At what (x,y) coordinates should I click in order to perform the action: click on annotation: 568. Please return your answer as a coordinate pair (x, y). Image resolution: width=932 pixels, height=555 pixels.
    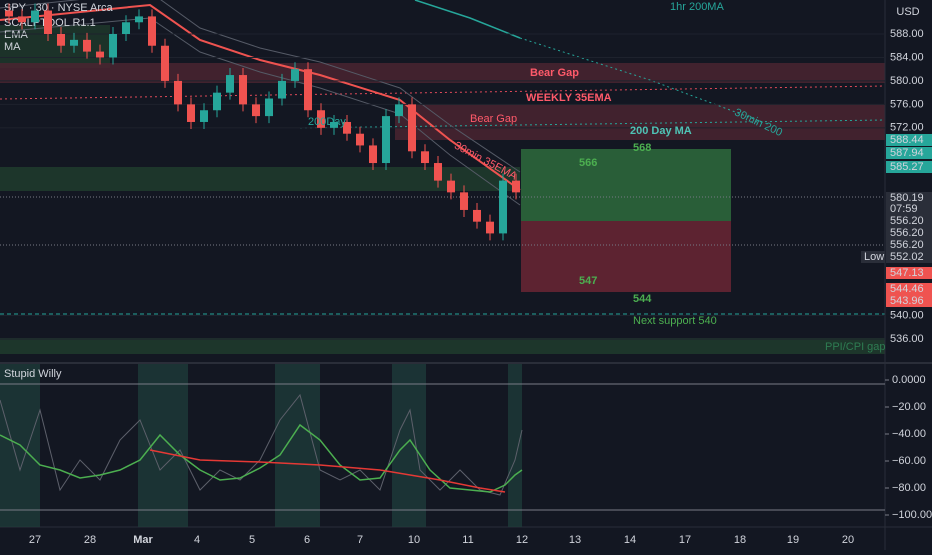
    Looking at the image, I should click on (642, 148).